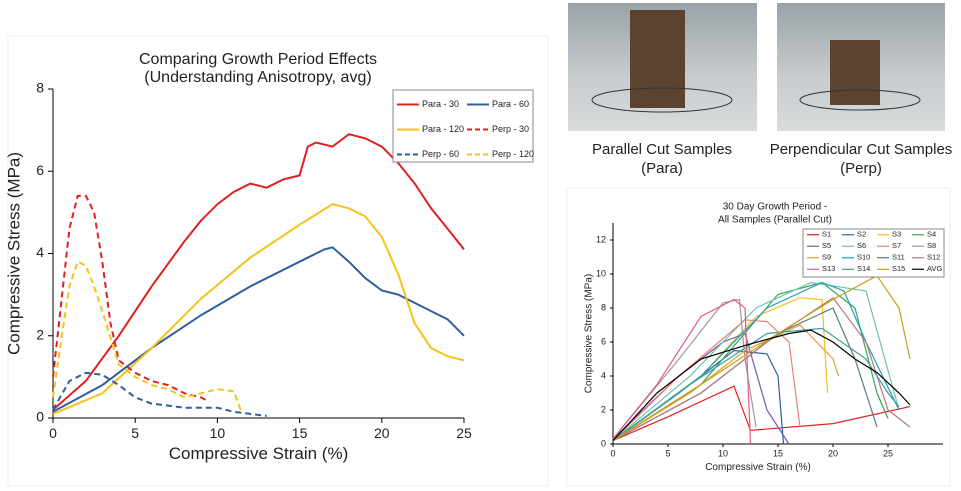  I want to click on chart-title: Comparing Growth Period Effects, so click(258, 59).